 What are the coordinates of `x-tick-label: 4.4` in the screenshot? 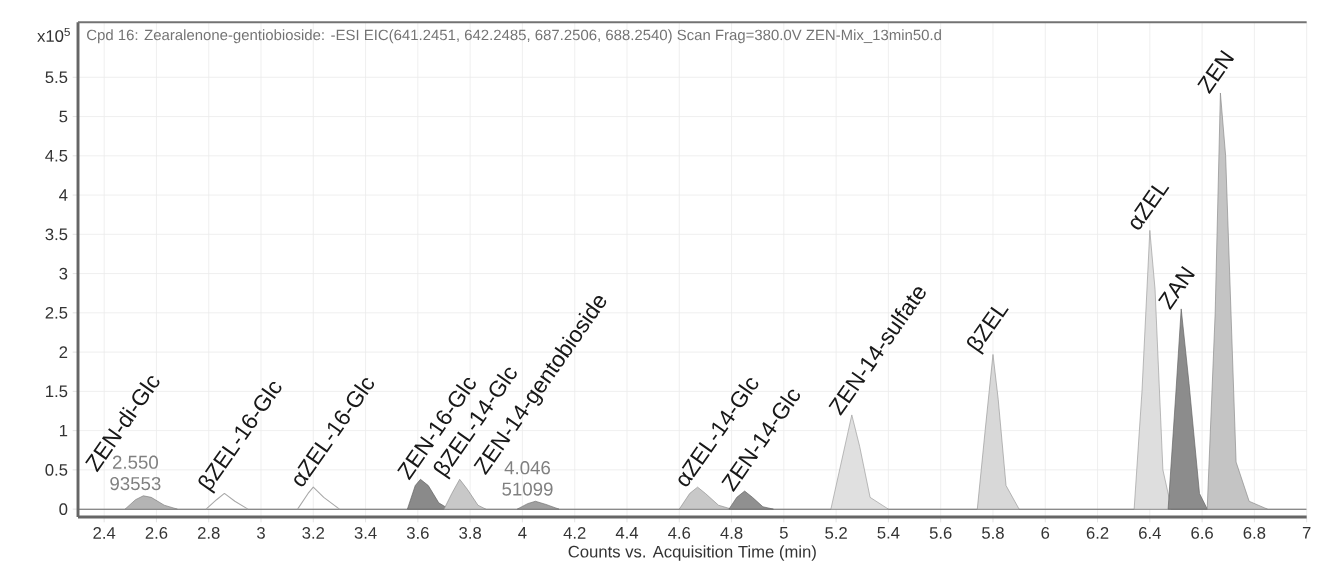 It's located at (627, 533).